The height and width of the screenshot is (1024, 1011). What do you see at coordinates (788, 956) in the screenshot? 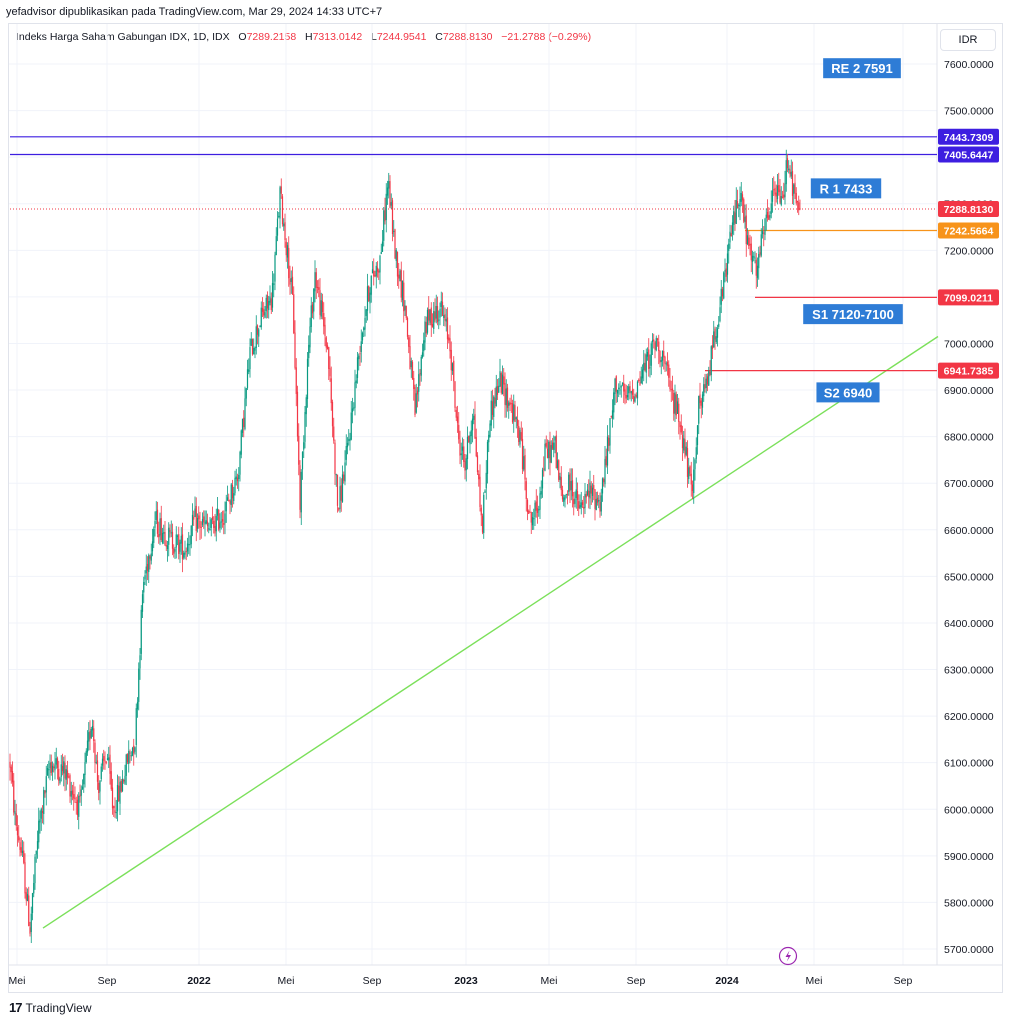
I see `lightning-icon` at bounding box center [788, 956].